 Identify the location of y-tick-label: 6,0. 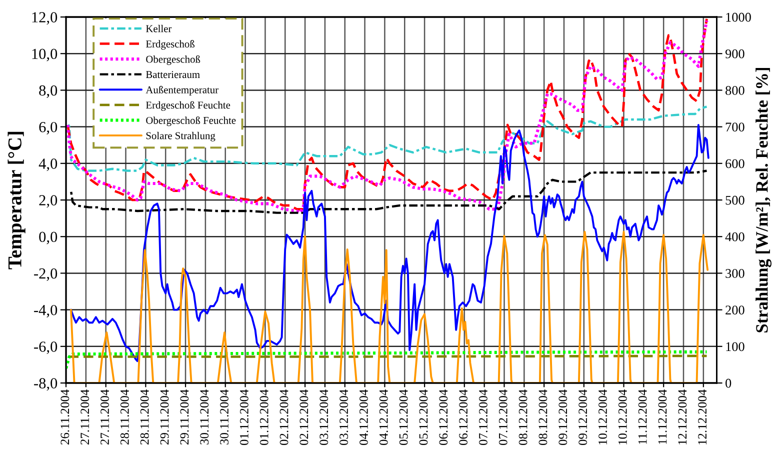
(48, 128).